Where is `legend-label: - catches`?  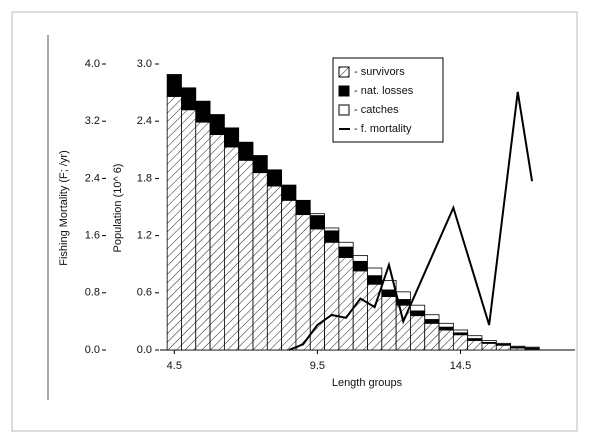
legend-label: - catches is located at coordinates (376, 110).